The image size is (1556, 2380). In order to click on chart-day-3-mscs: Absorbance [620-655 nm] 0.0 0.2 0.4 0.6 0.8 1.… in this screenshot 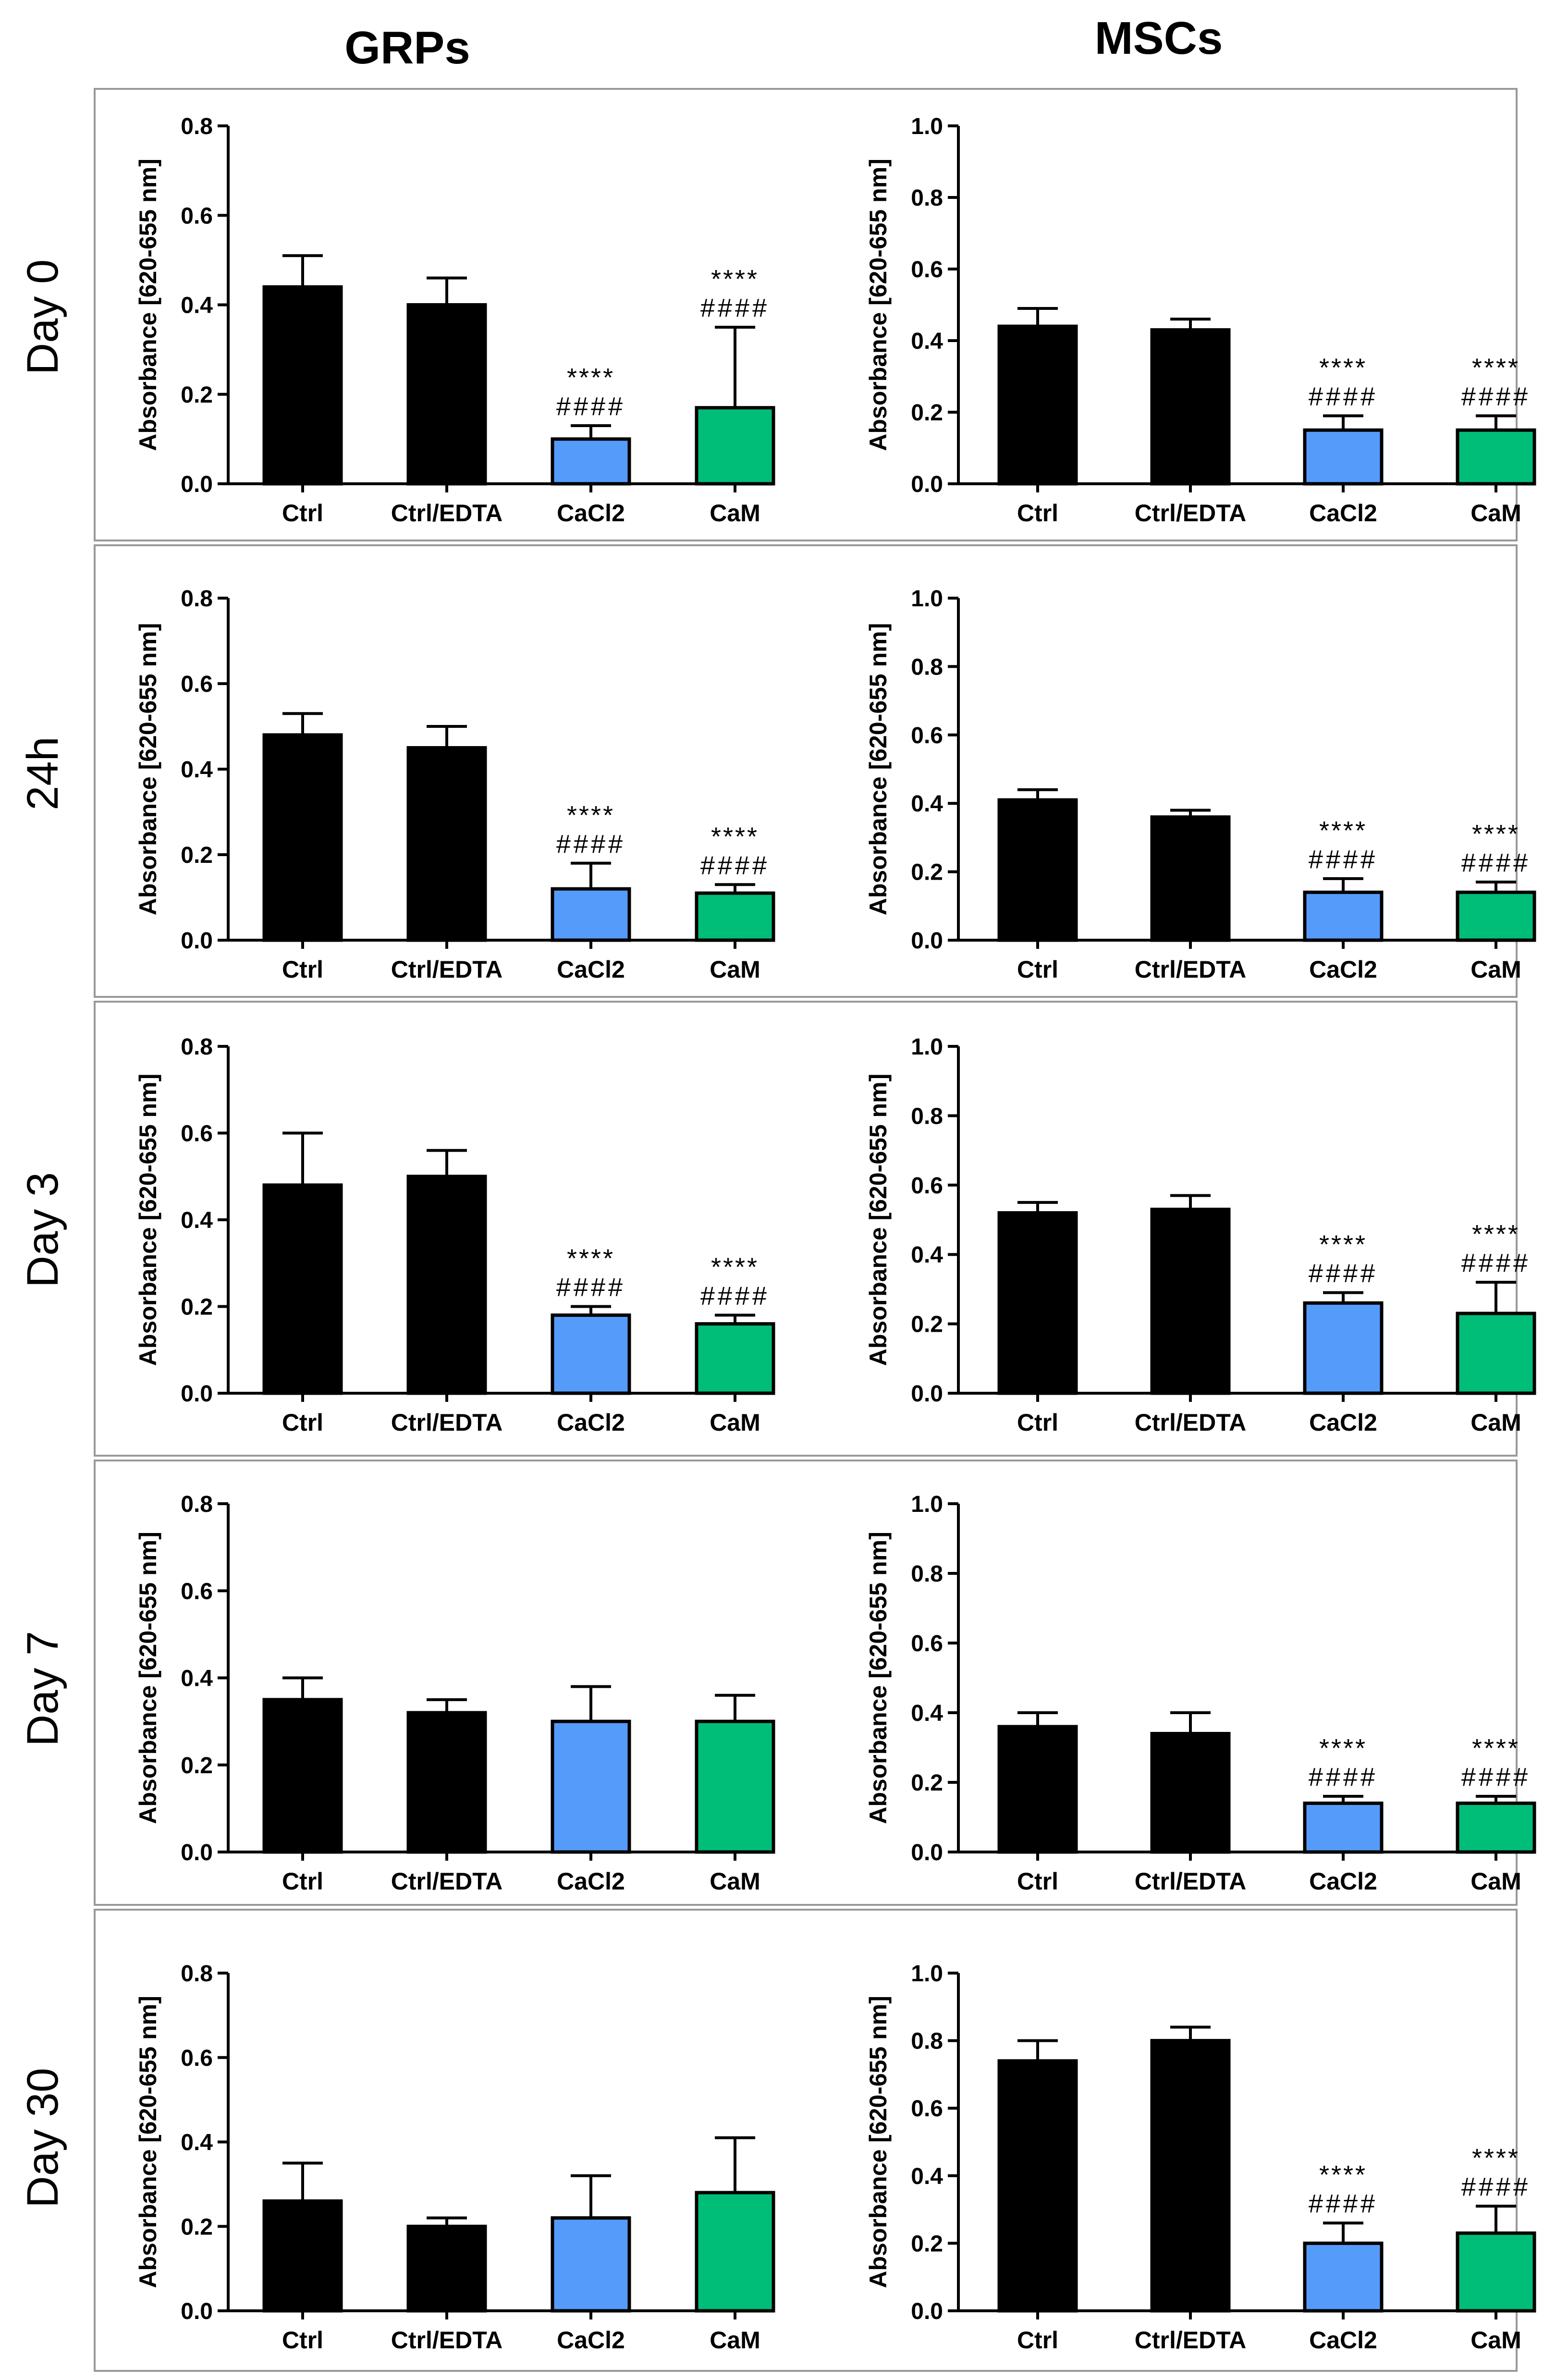, I will do `click(1200, 1235)`.